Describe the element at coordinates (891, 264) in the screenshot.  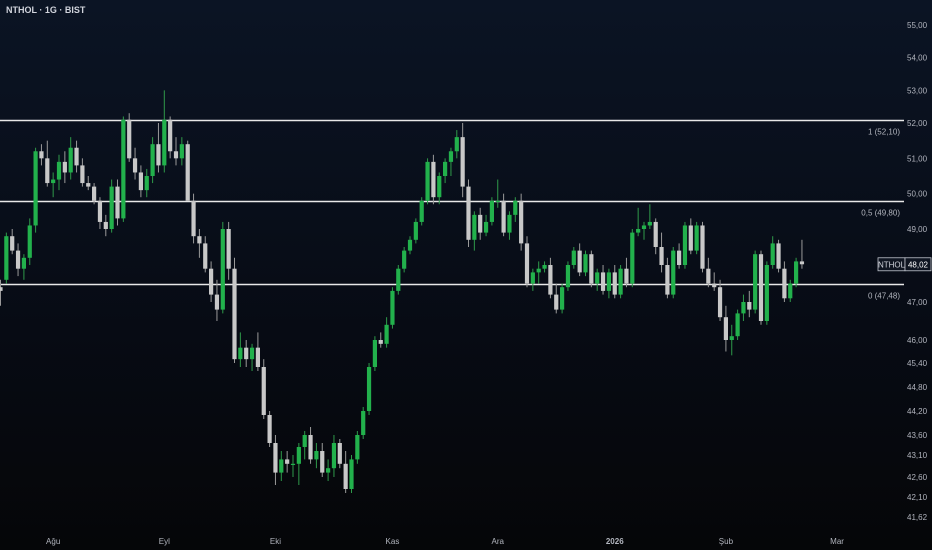
I see `symbol-tag: NTHOL` at that location.